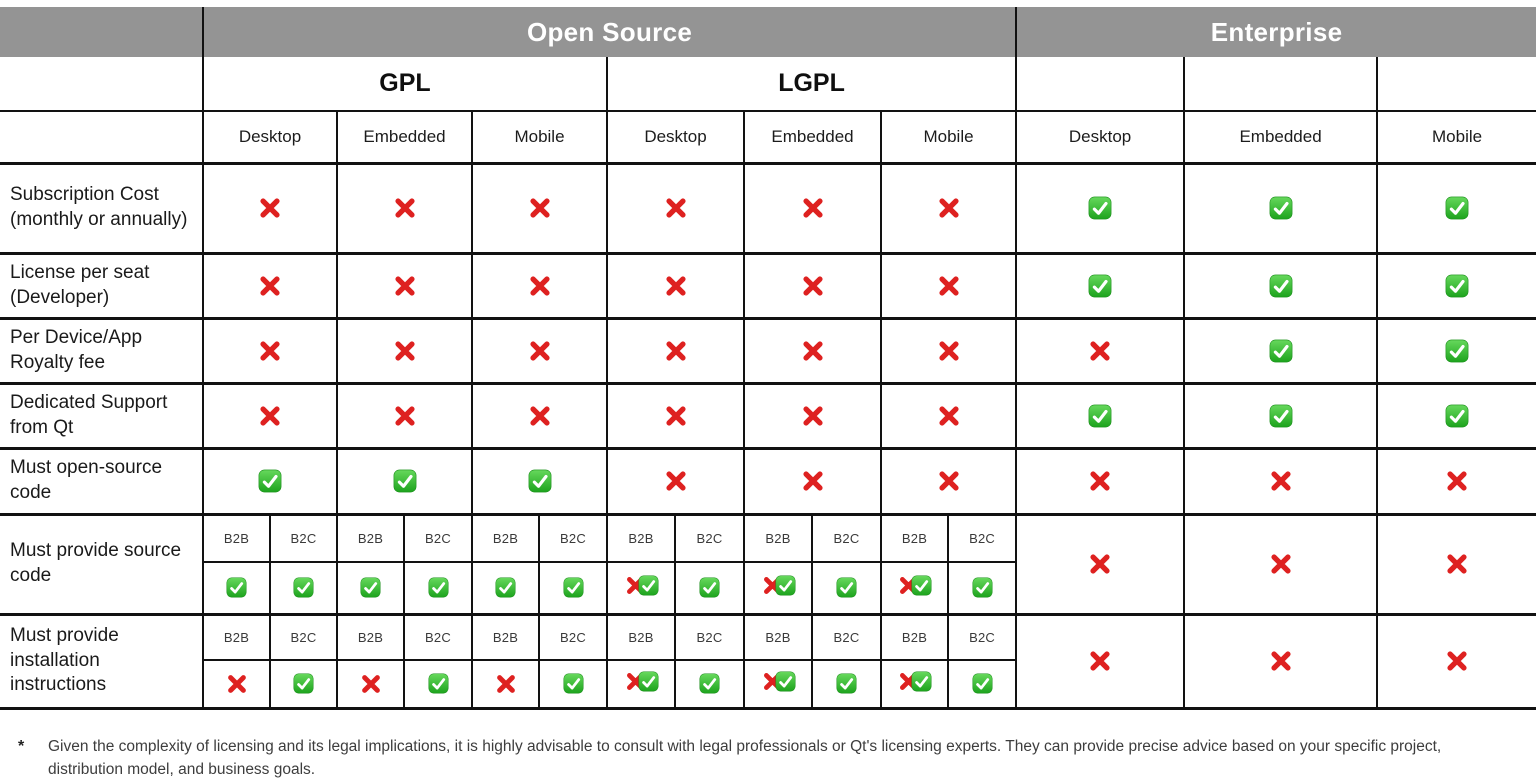  Describe the element at coordinates (101, 285) in the screenshot. I see `row-label: License per seat (Developer)` at that location.